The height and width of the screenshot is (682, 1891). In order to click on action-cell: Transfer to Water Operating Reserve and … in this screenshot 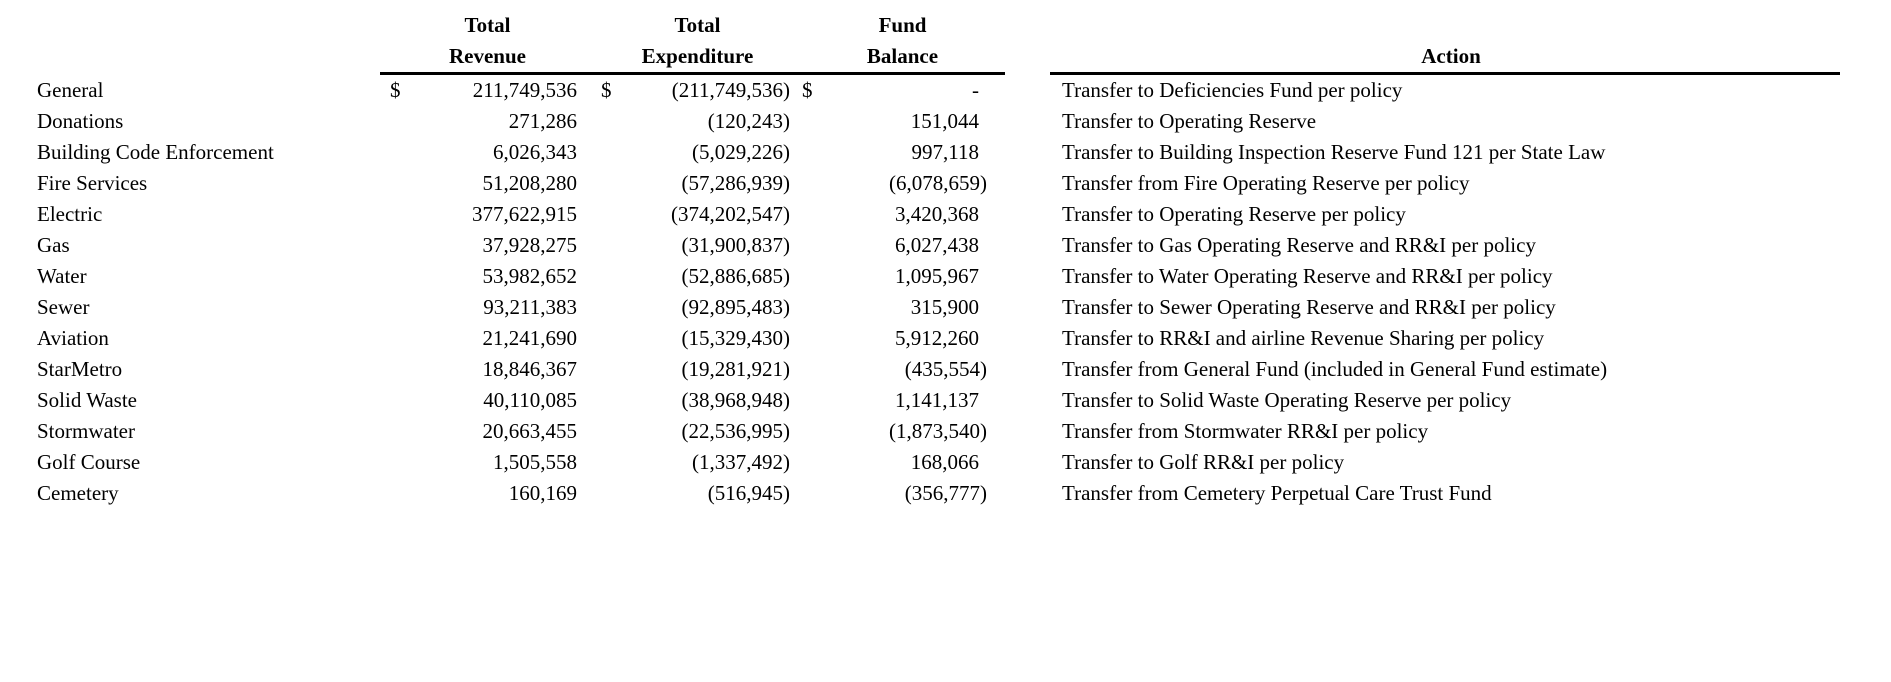, I will do `click(1307, 276)`.